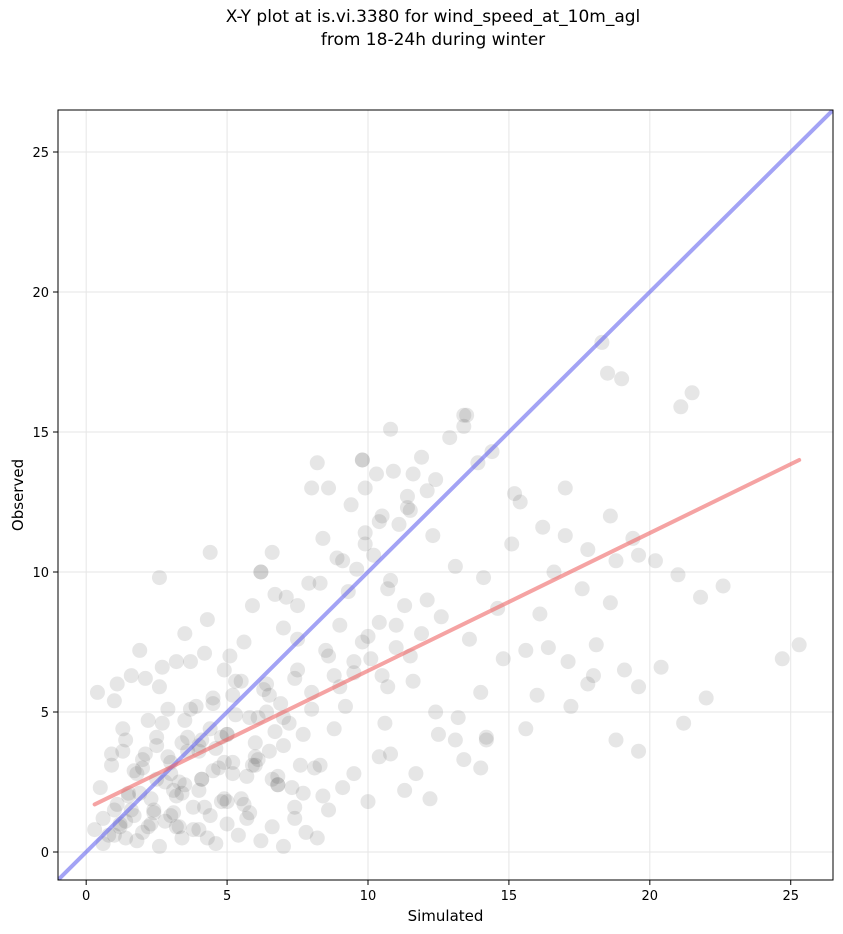 The image size is (843, 934). I want to click on y-tick-label: 0, so click(45, 853).